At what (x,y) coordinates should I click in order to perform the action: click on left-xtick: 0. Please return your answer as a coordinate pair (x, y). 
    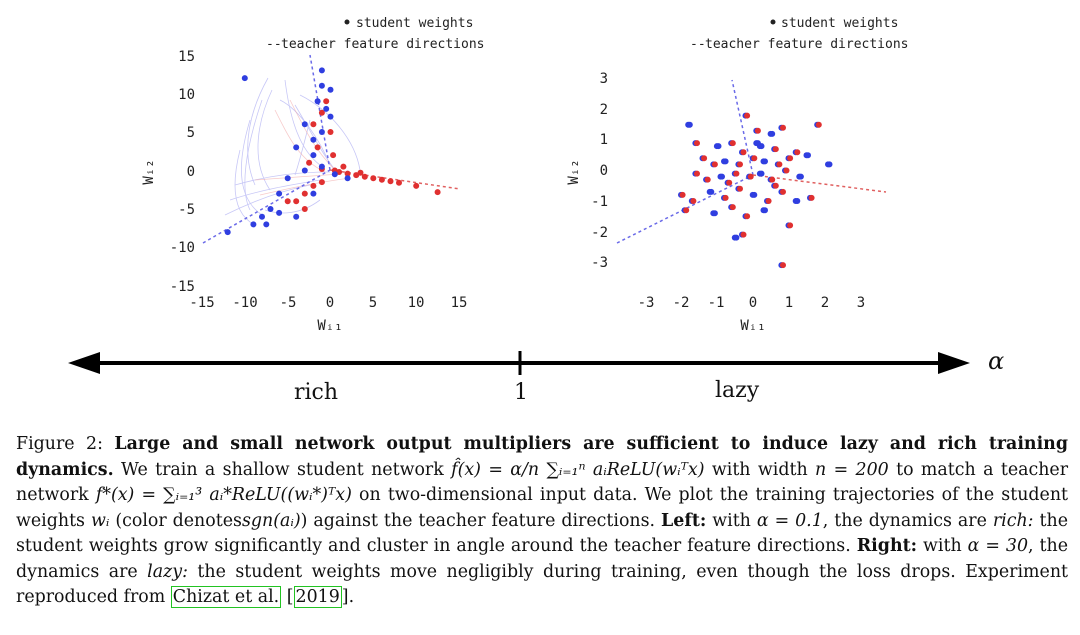
    Looking at the image, I should click on (330, 303).